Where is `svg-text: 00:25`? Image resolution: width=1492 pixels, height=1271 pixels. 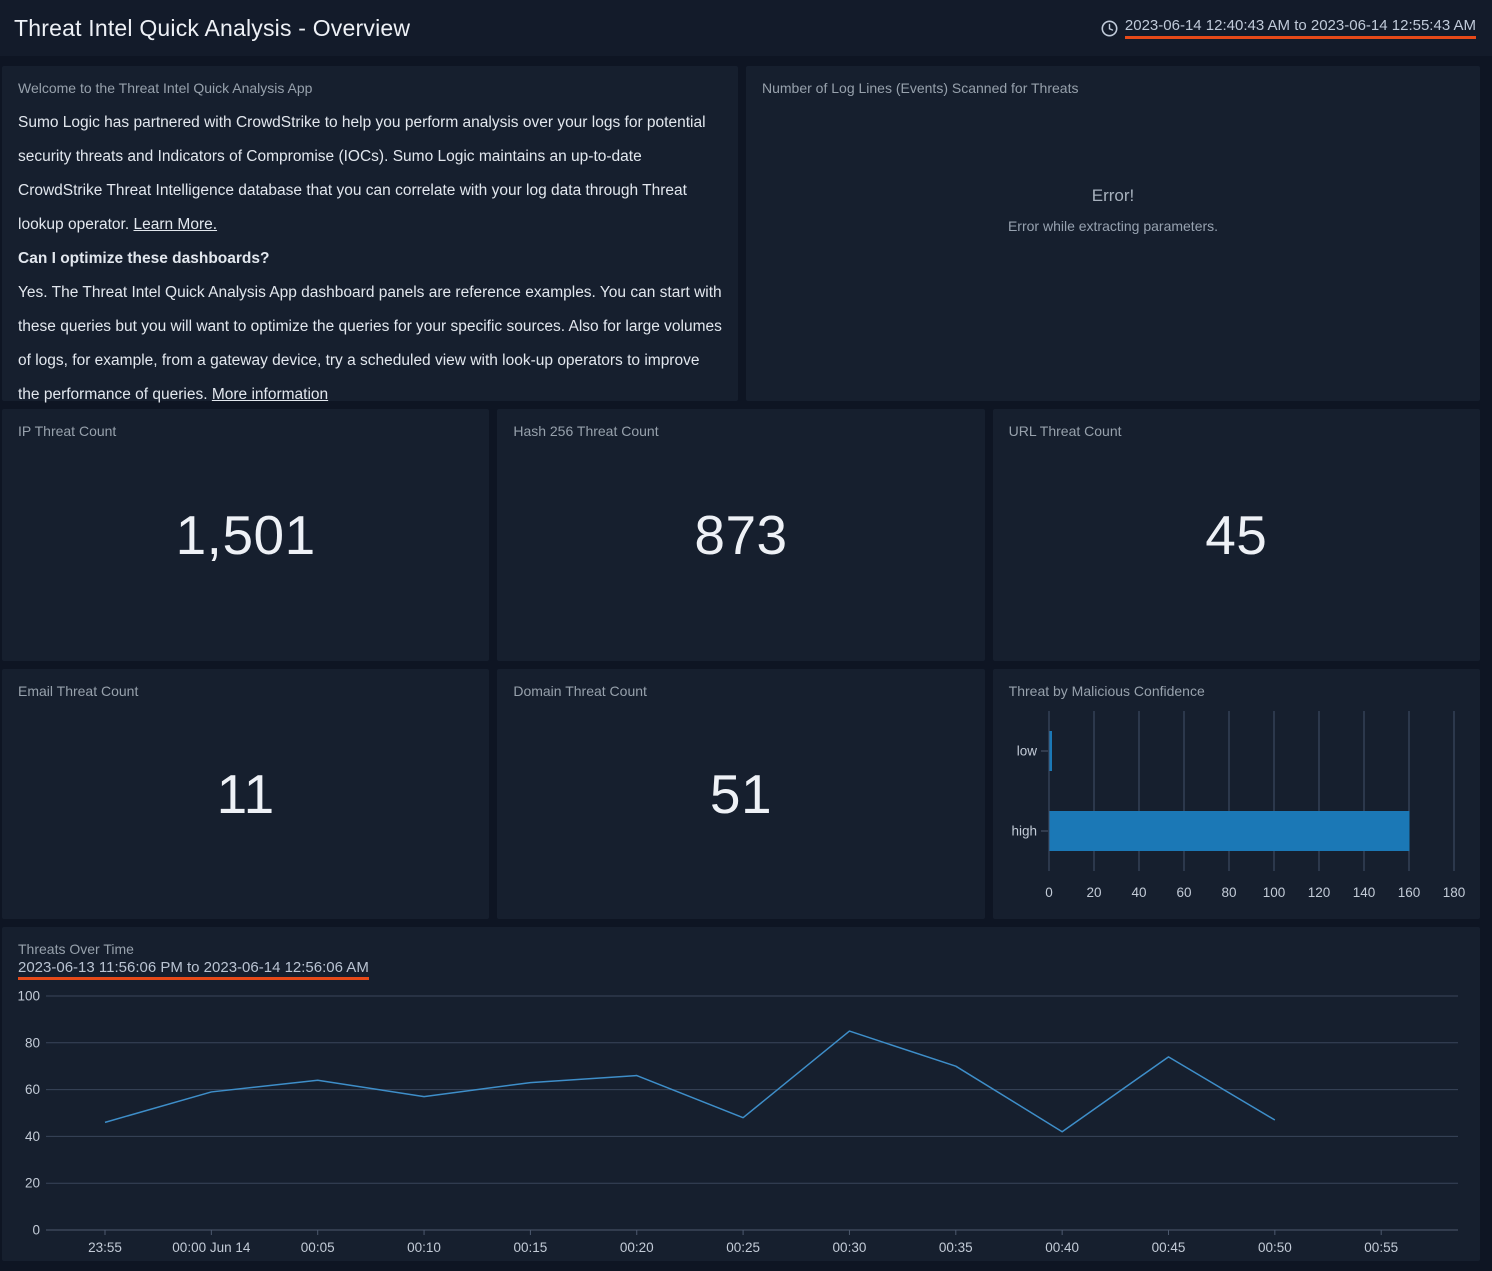
svg-text: 00:25 is located at coordinates (743, 1247).